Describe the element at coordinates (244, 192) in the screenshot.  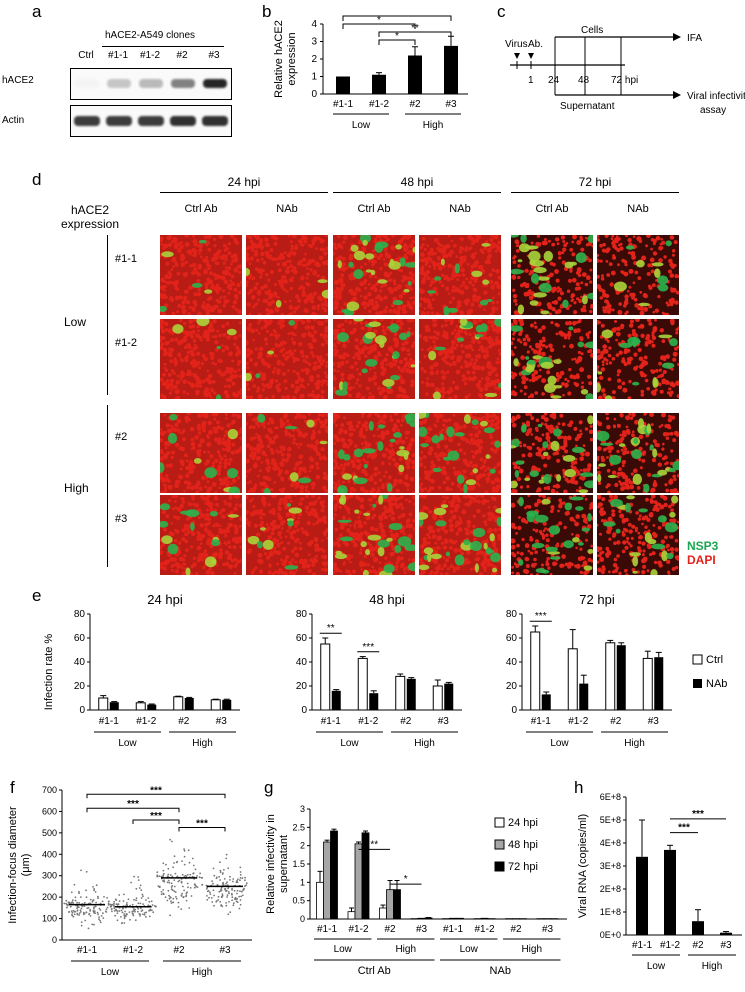
I see `timepoint-line` at that location.